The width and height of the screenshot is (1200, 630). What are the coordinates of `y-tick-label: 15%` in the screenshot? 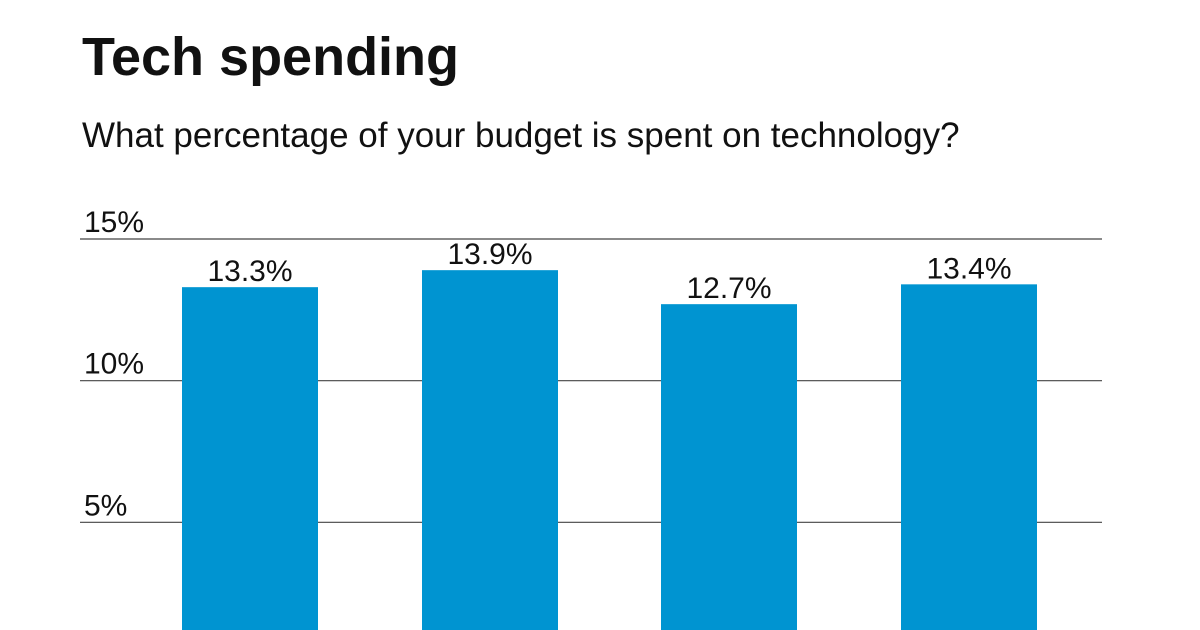 It's located at (114, 222).